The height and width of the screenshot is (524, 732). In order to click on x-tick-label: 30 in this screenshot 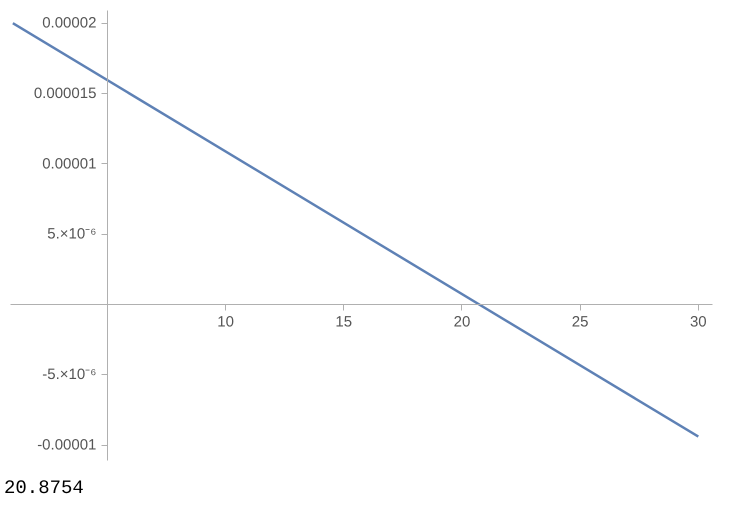, I will do `click(698, 321)`.